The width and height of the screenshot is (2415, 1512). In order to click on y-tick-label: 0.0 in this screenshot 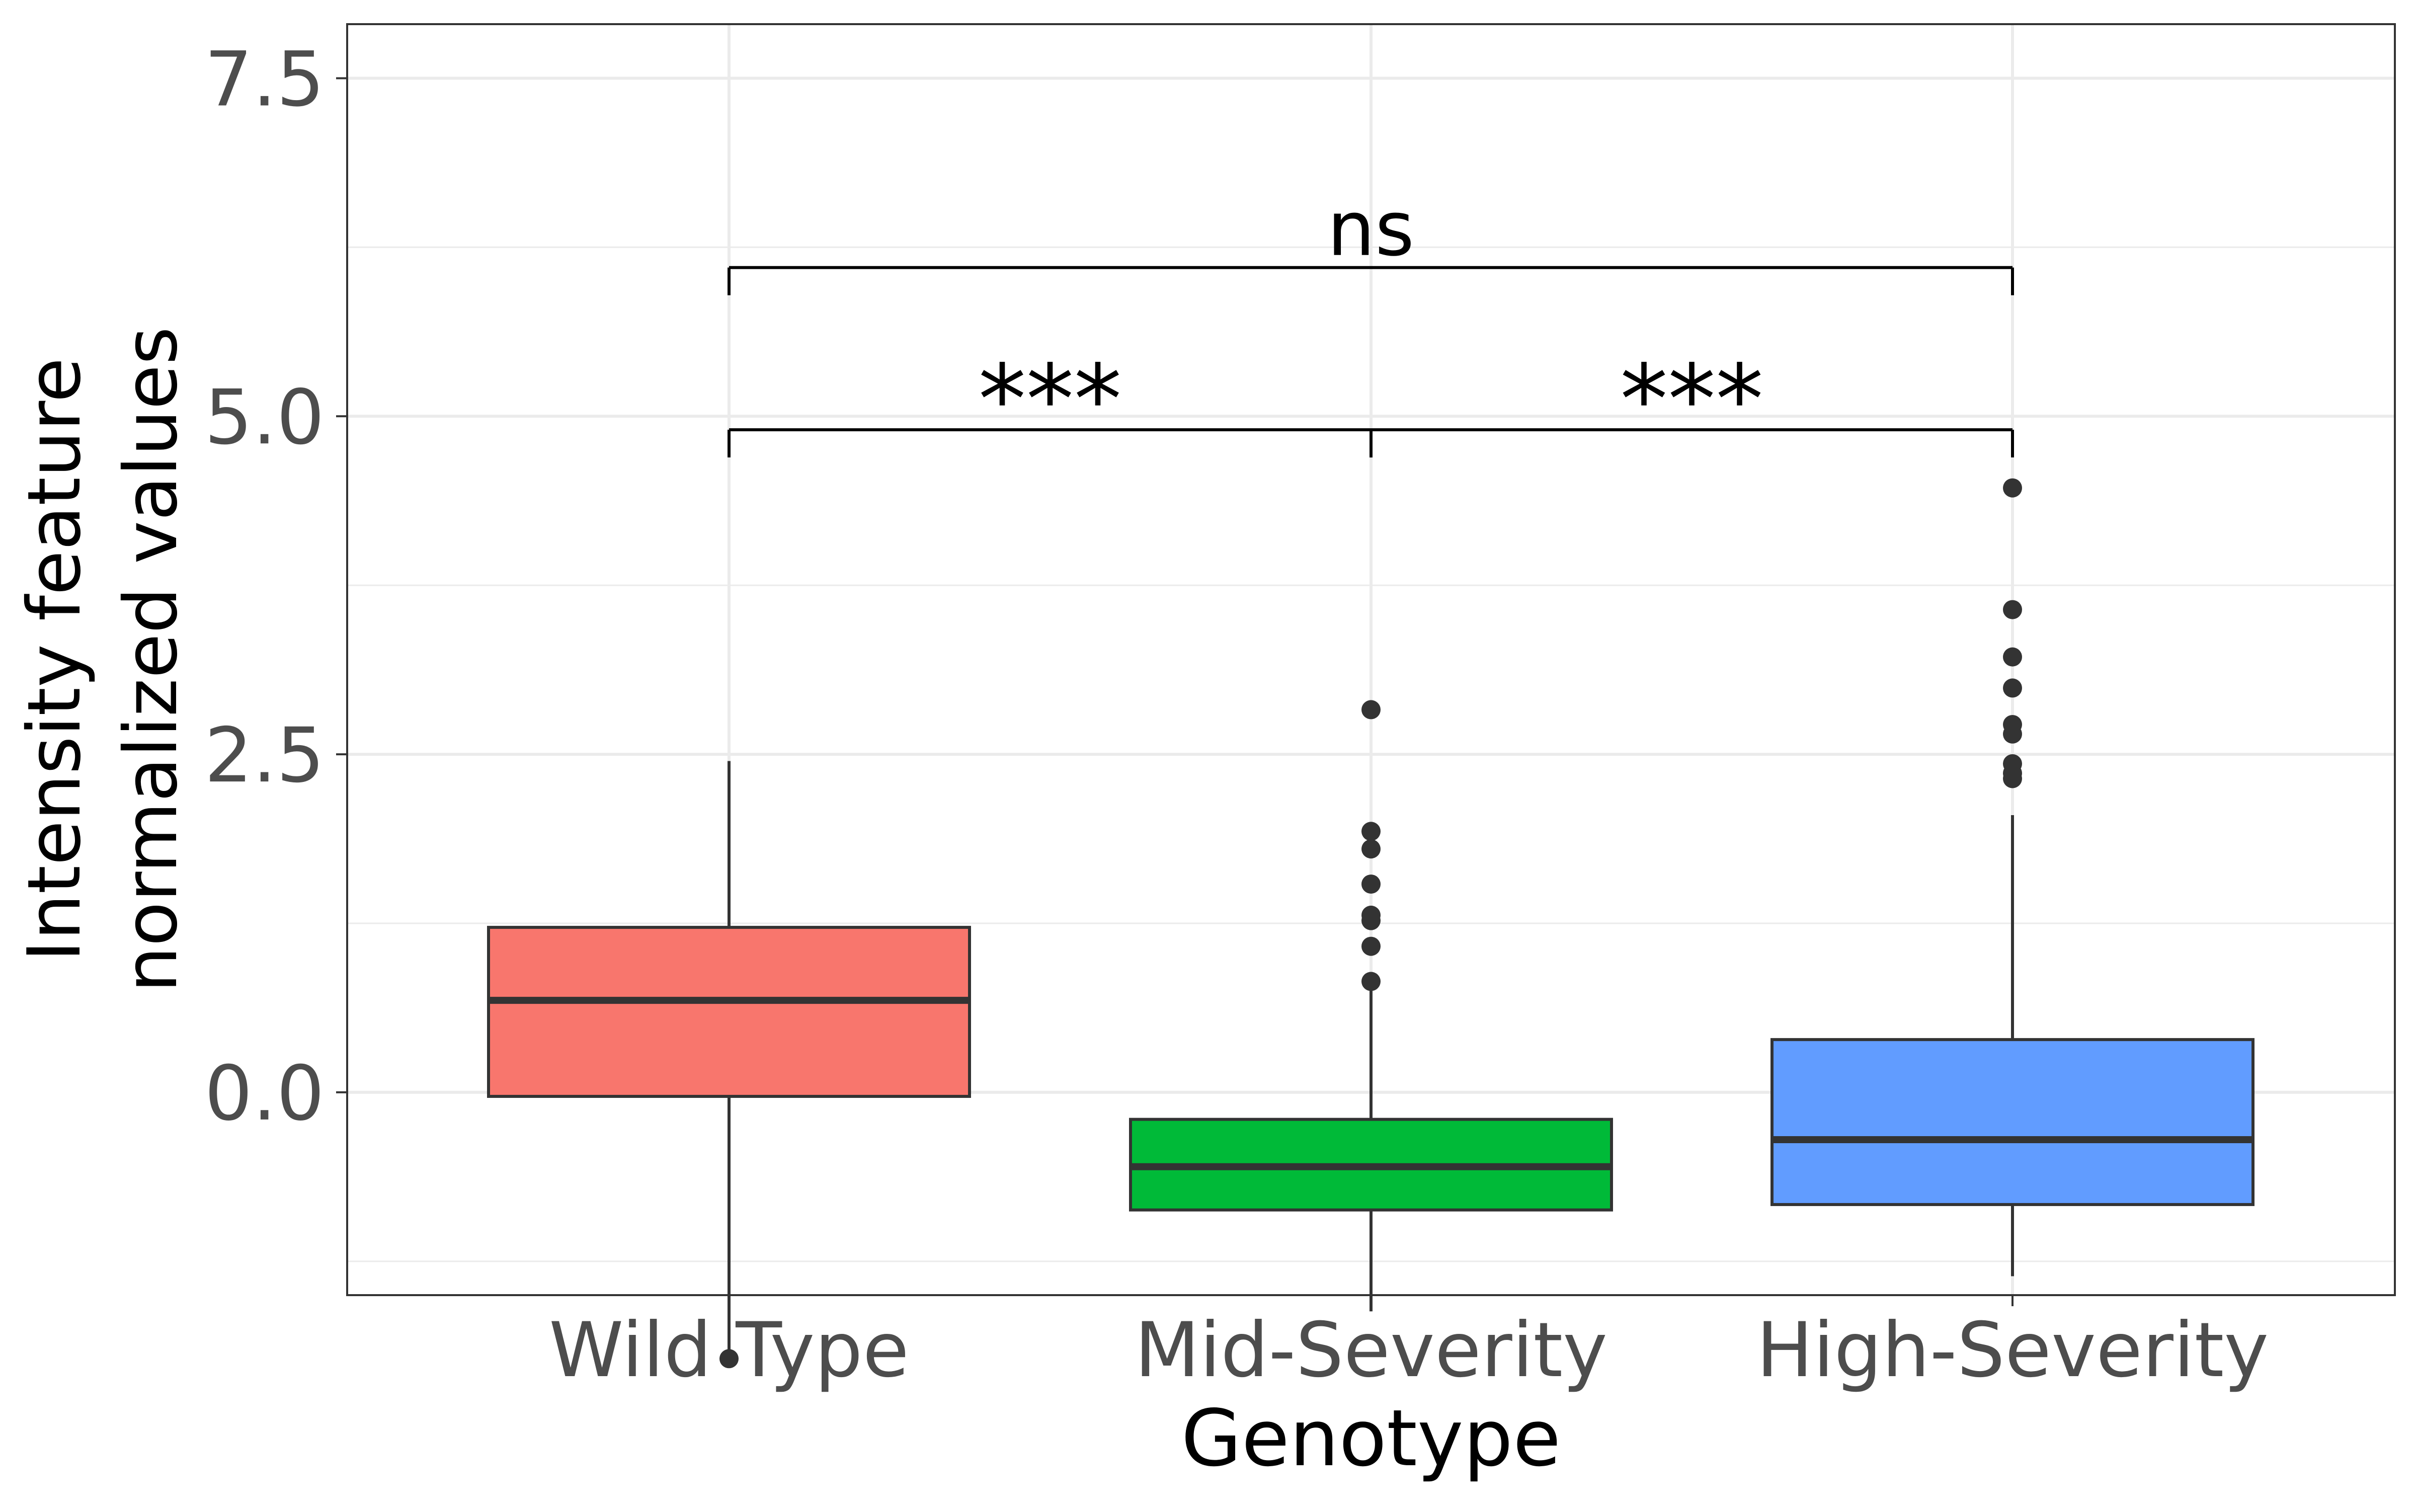, I will do `click(264, 1094)`.